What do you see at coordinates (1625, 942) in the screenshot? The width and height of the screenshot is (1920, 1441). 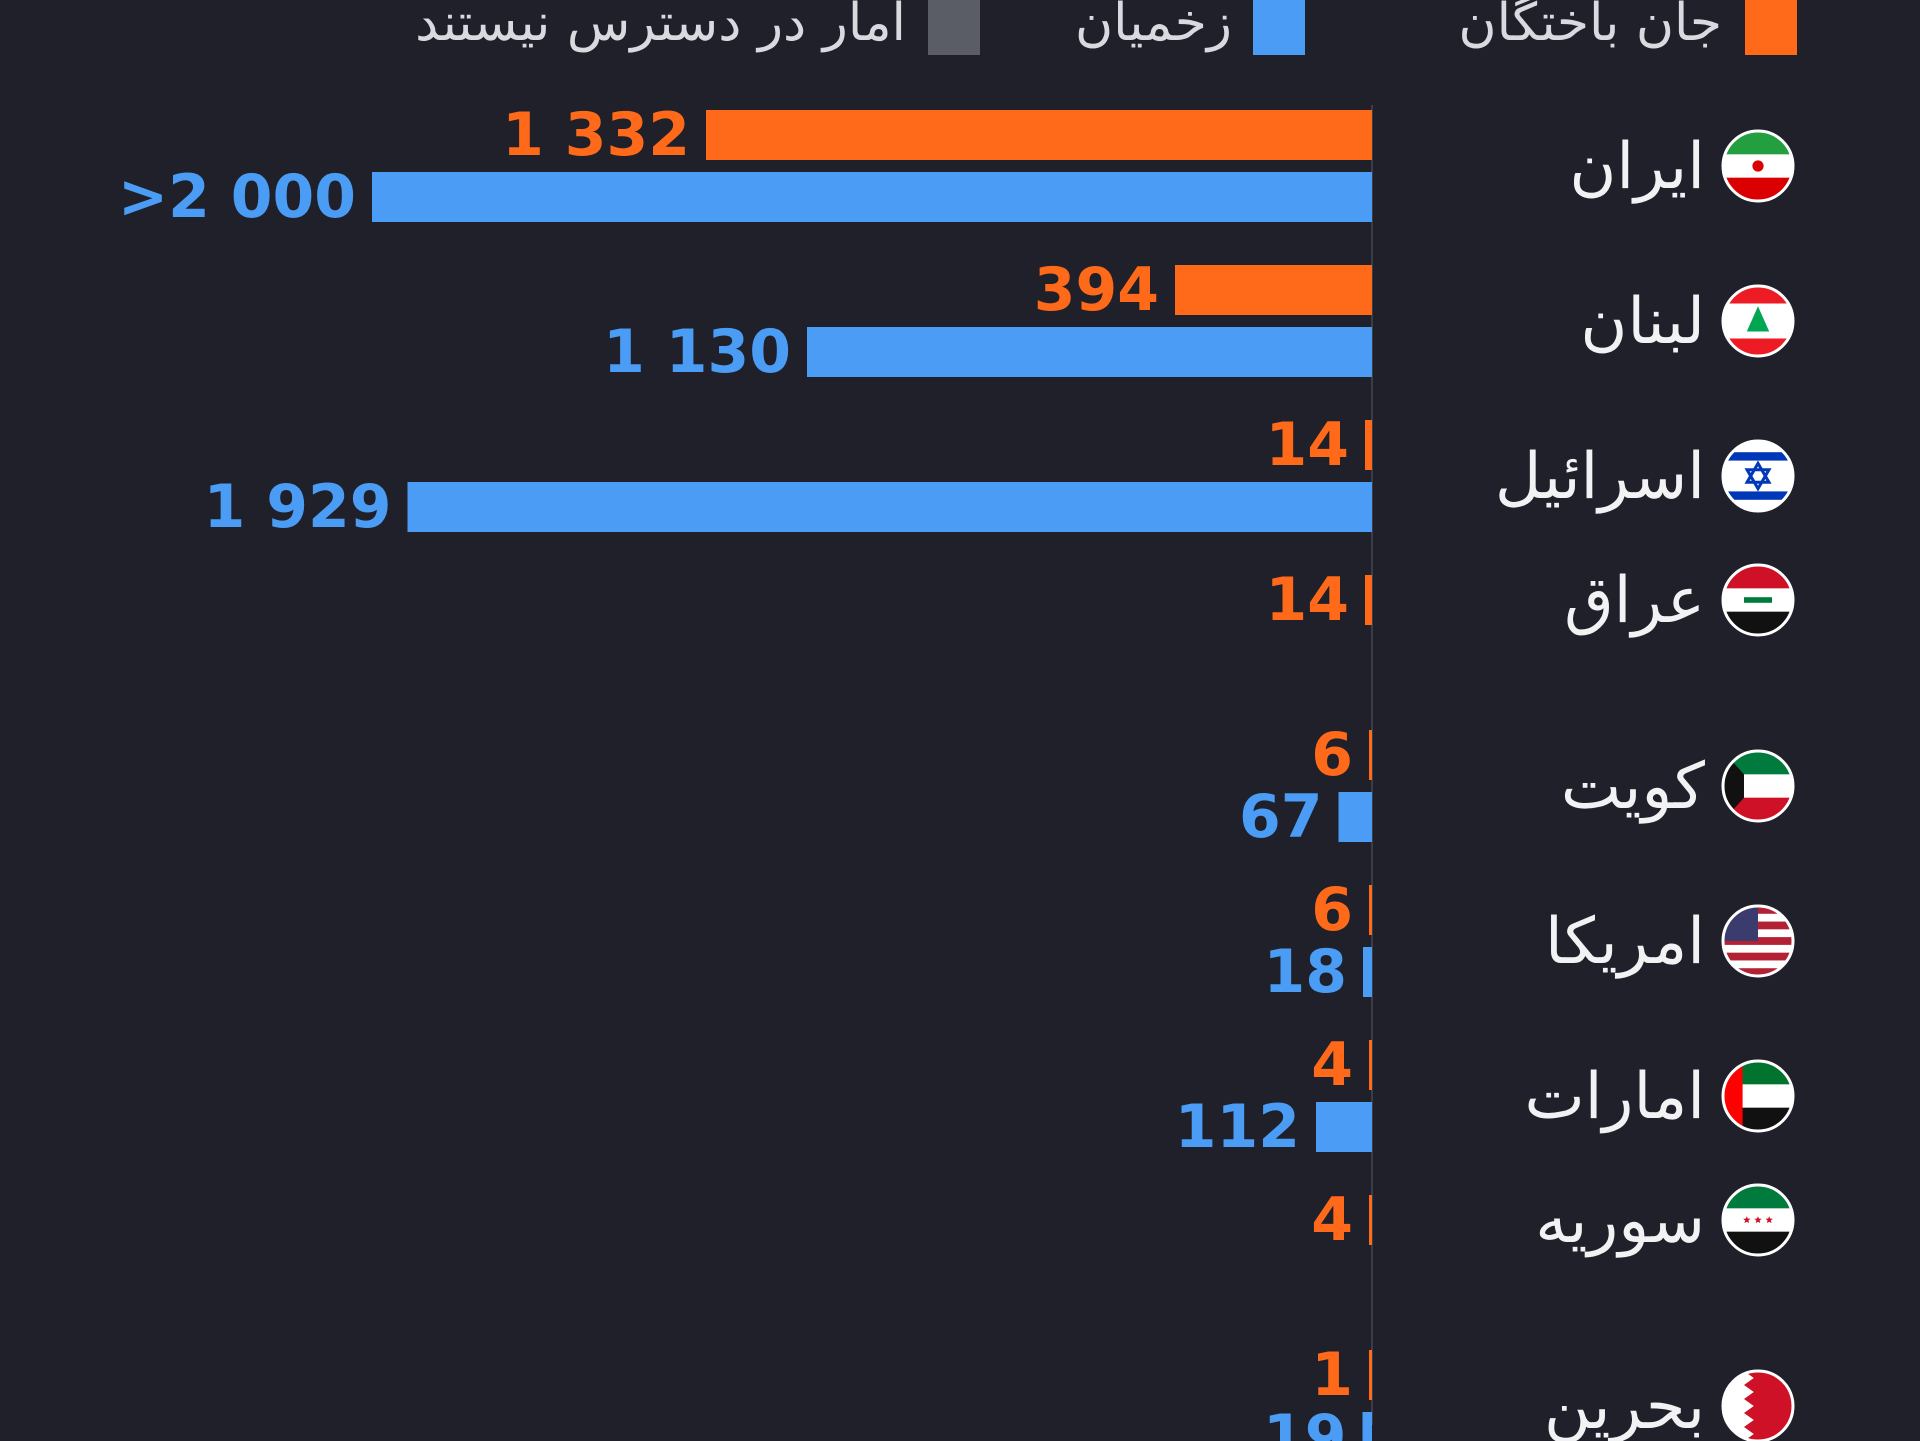 I see `country-label: امریکا` at bounding box center [1625, 942].